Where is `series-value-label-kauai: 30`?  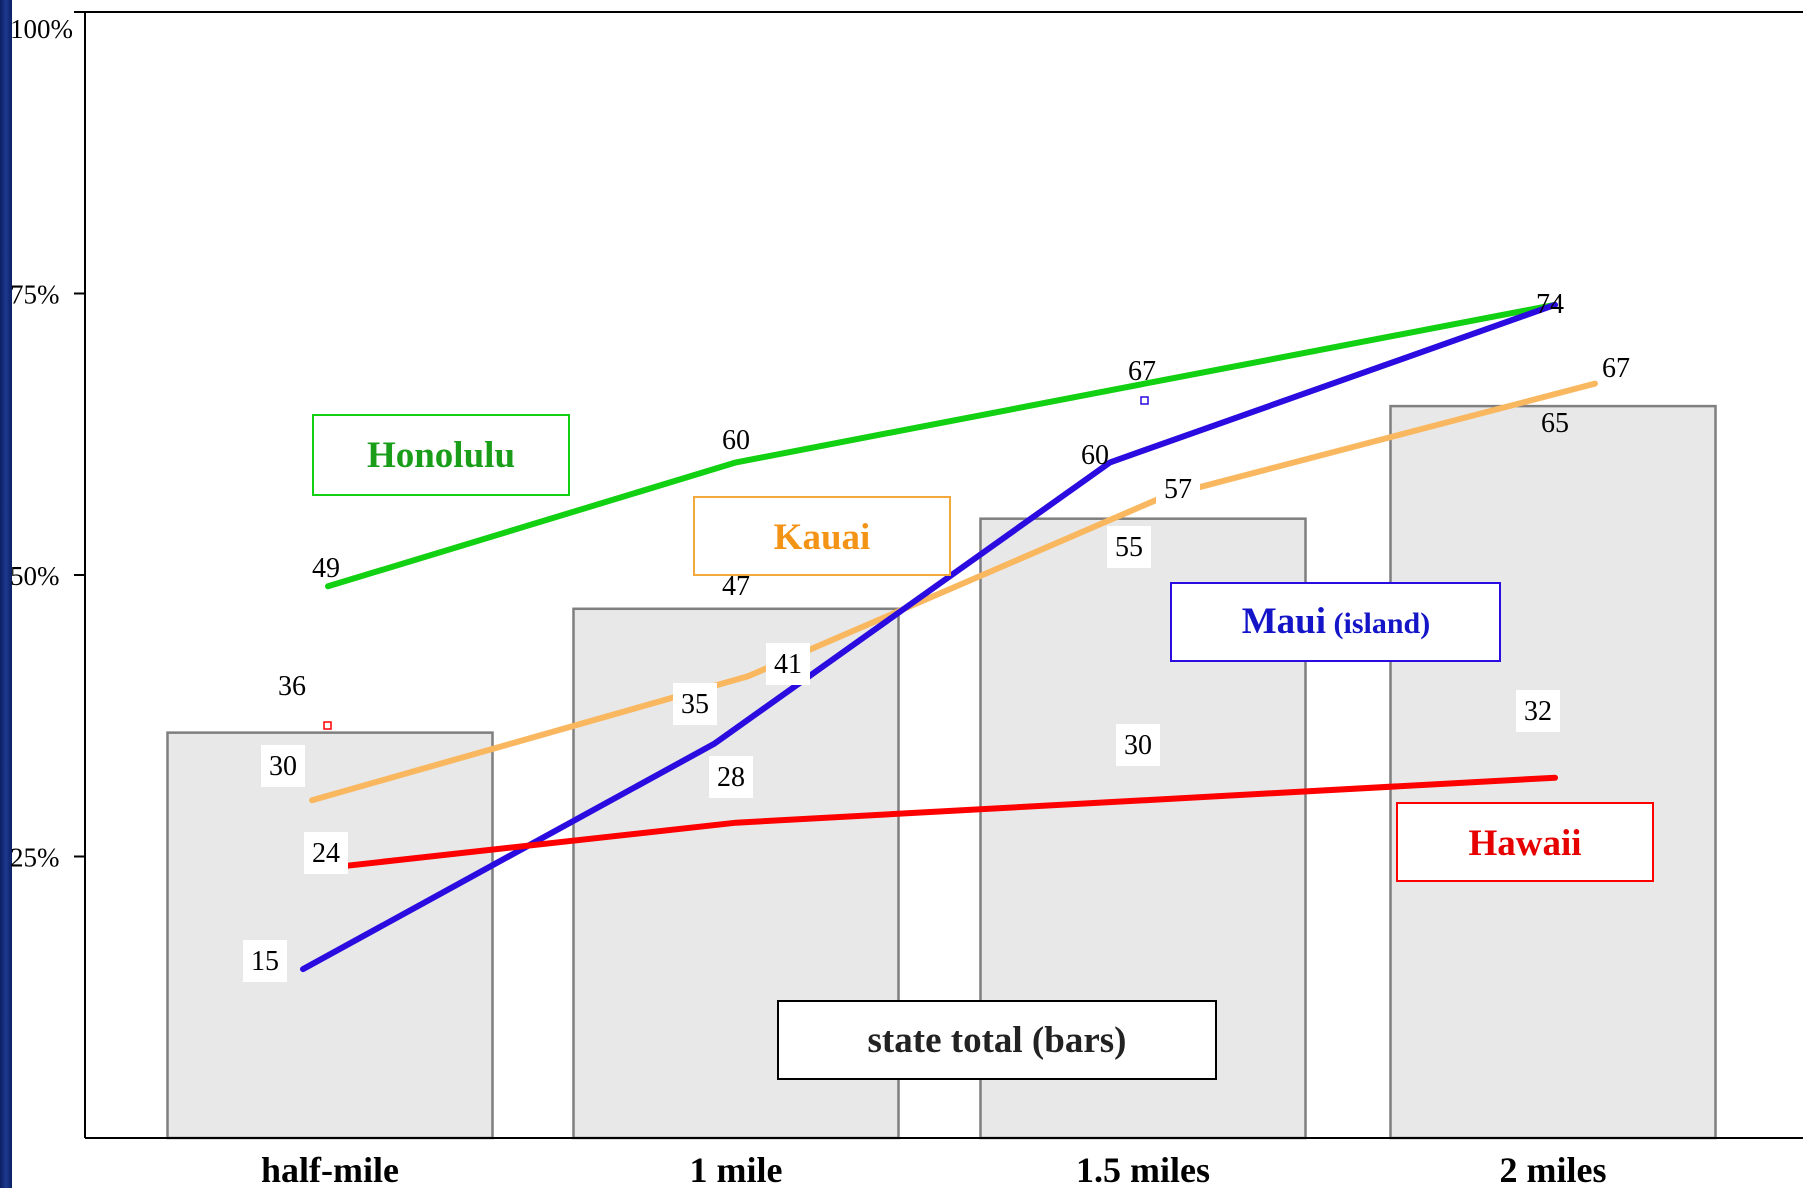
series-value-label-kauai: 30 is located at coordinates (283, 766).